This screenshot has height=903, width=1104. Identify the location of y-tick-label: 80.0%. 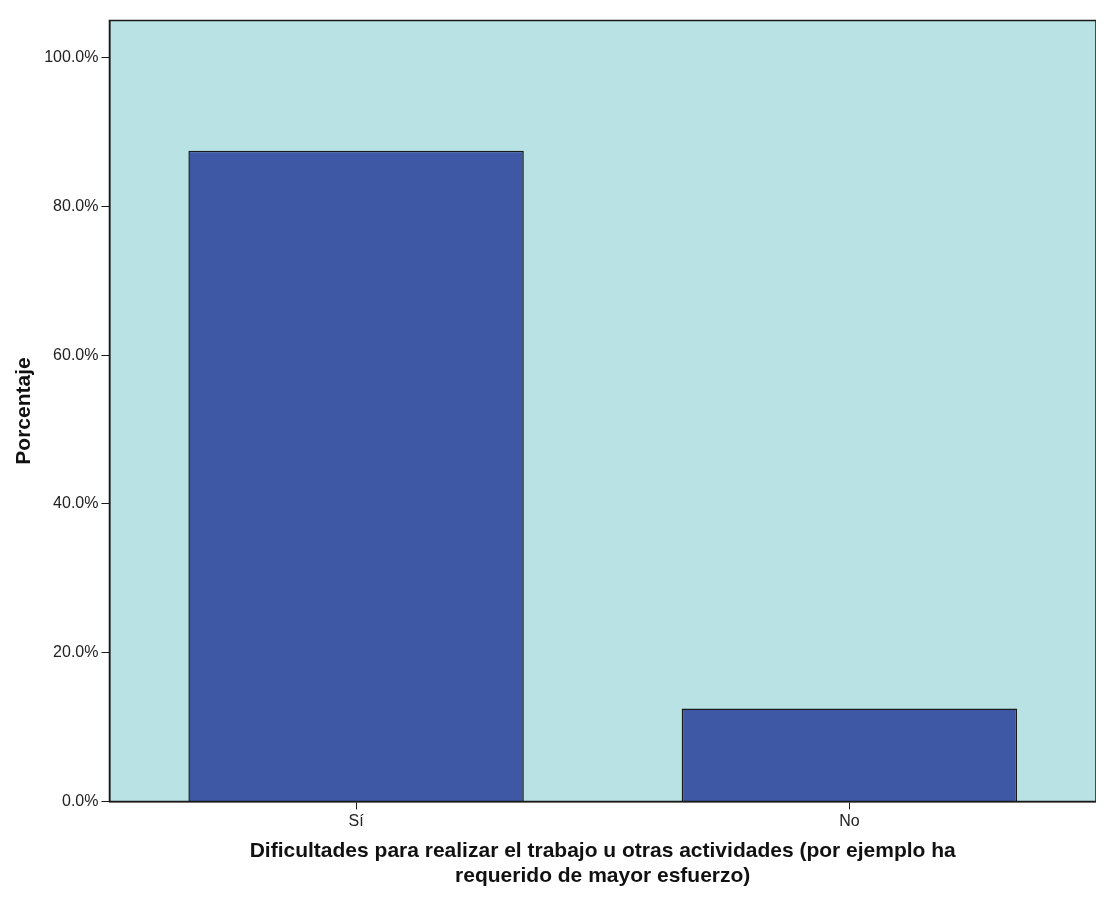
(76, 205).